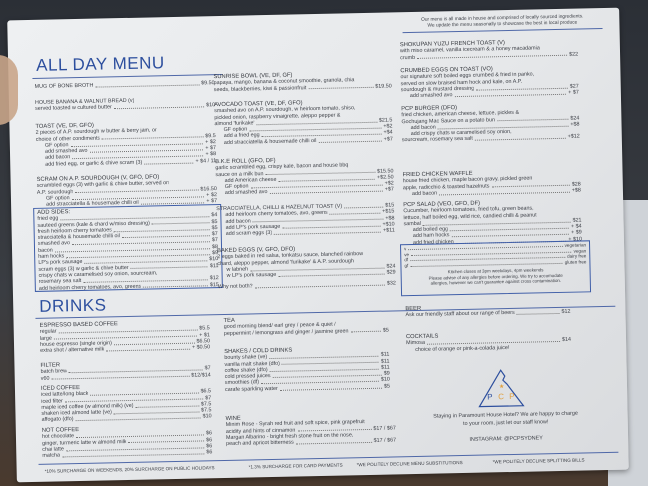 This screenshot has width=648, height=486. Describe the element at coordinates (506, 439) in the screenshot. I see `instagram-handle: INSTAGRAM: @PCPSYDNEY` at that location.